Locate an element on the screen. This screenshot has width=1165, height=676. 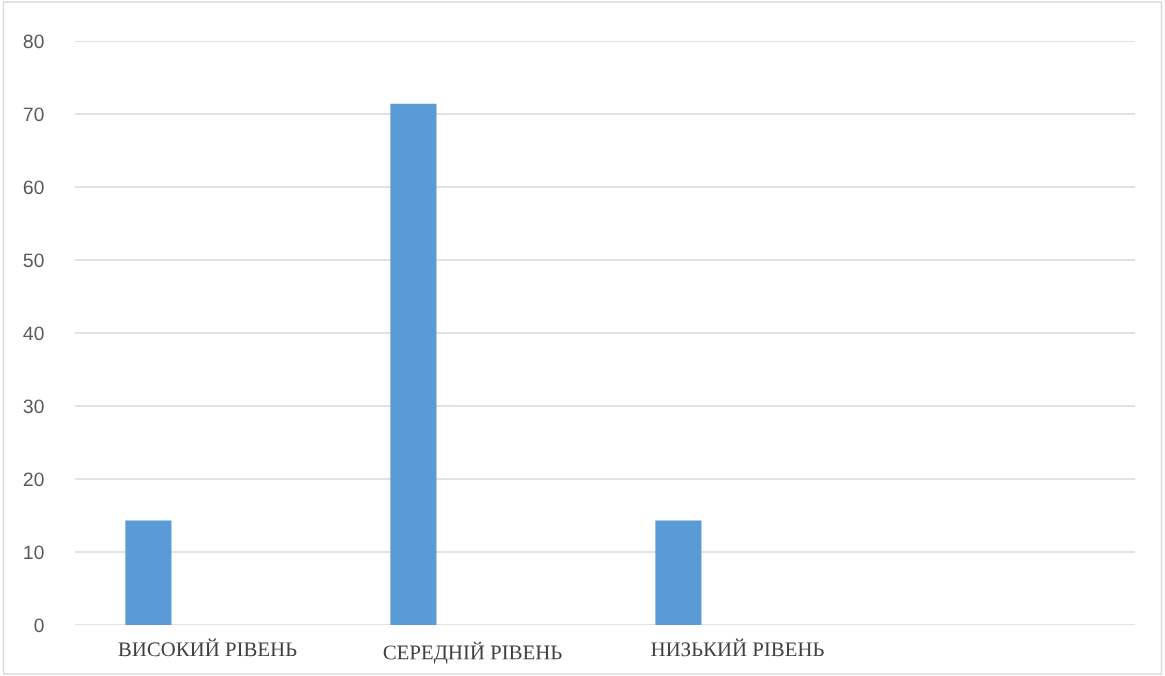
y-tick-label: 70 is located at coordinates (33, 114).